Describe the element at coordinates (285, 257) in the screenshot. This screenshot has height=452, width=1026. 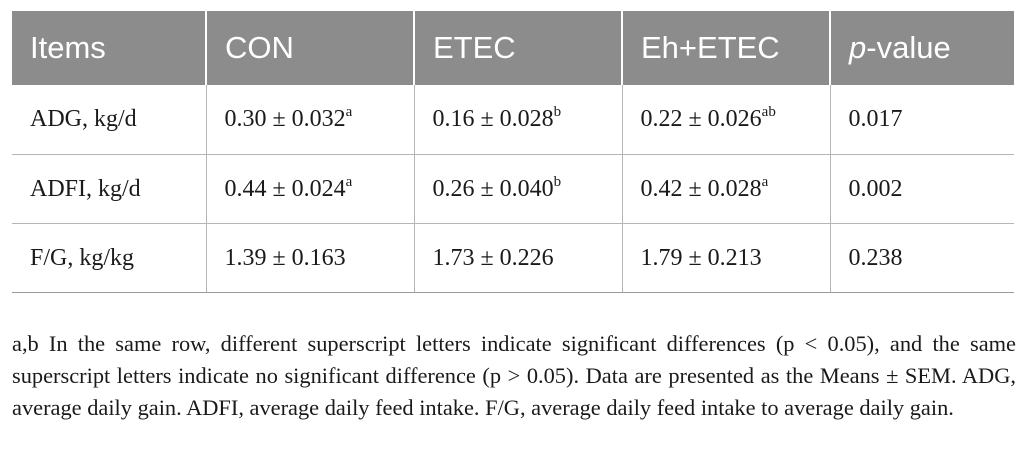
I see `cell-value: 1.39 ± 0.163` at that location.